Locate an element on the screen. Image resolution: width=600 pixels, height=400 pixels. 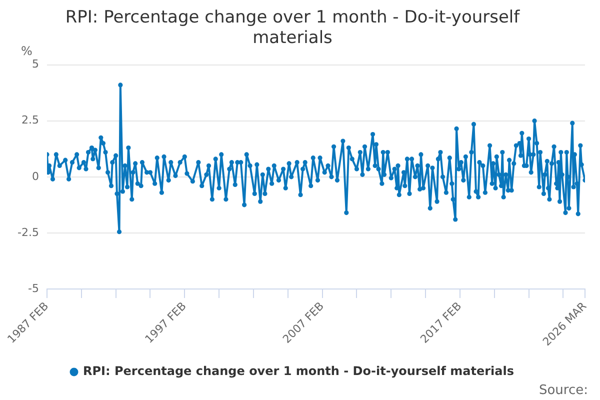
legend-label: RPI: Percentage change over 1 month - Do-it-yourself materials is located at coordinates (298, 371).